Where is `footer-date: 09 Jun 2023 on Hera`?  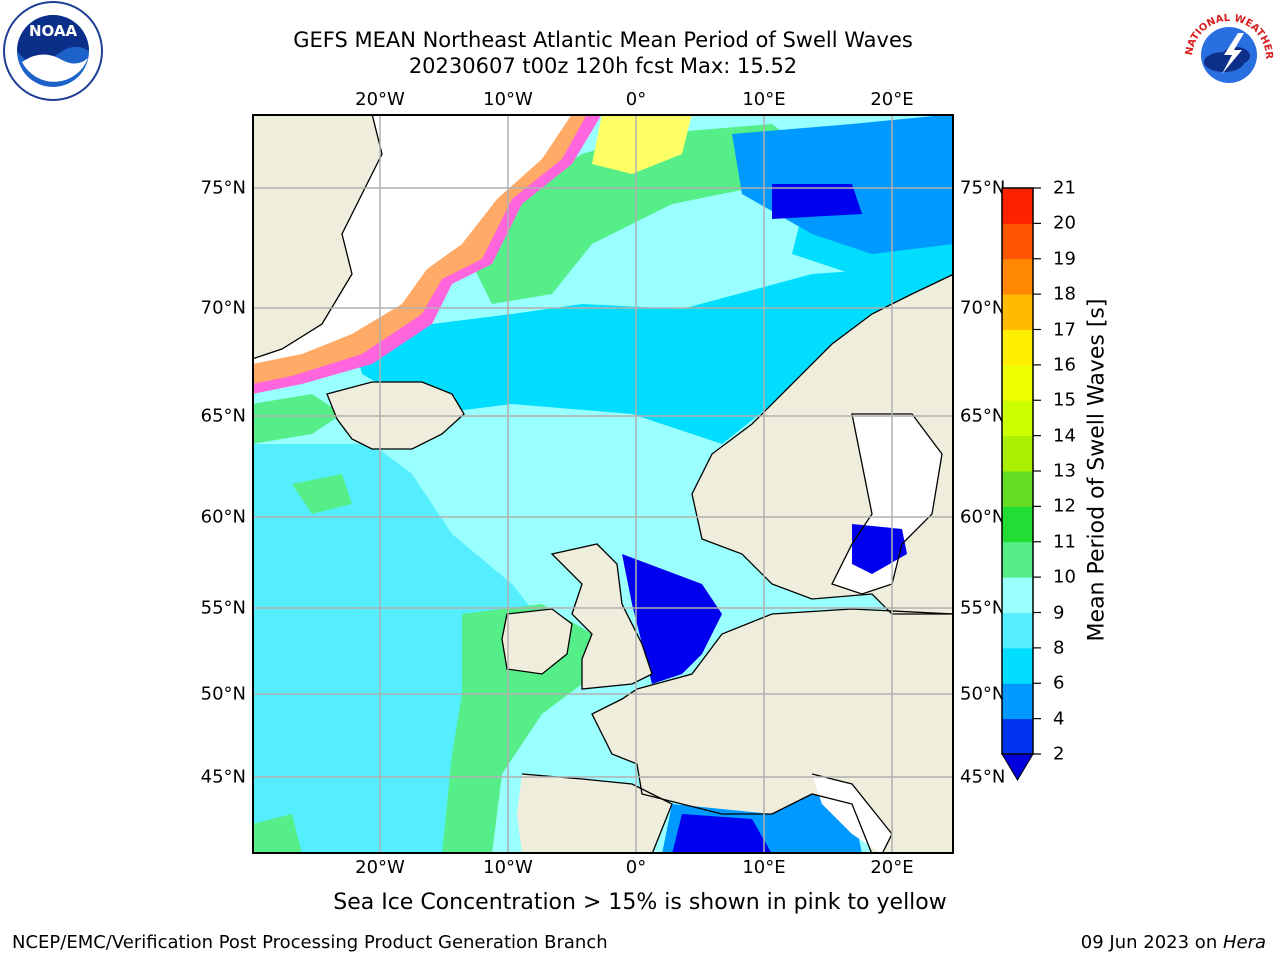 footer-date: 09 Jun 2023 on Hera is located at coordinates (1173, 942).